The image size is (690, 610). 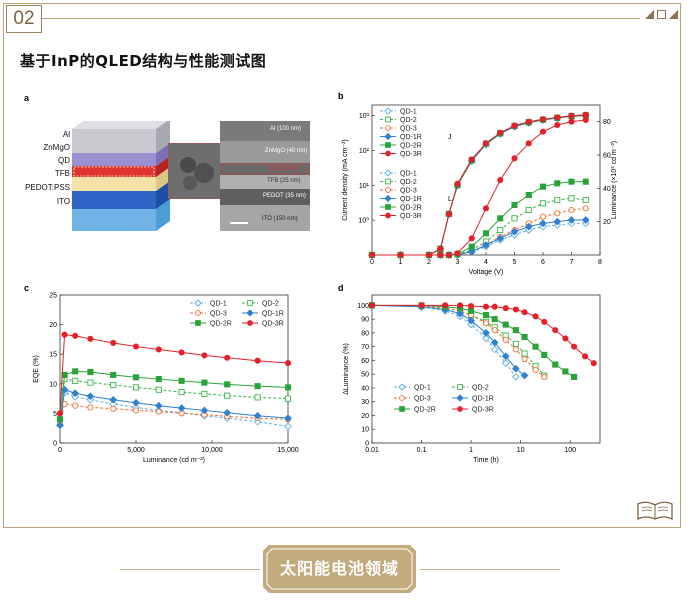 What do you see at coordinates (572, 262) in the screenshot?
I see `x-tick-label: 7` at bounding box center [572, 262].